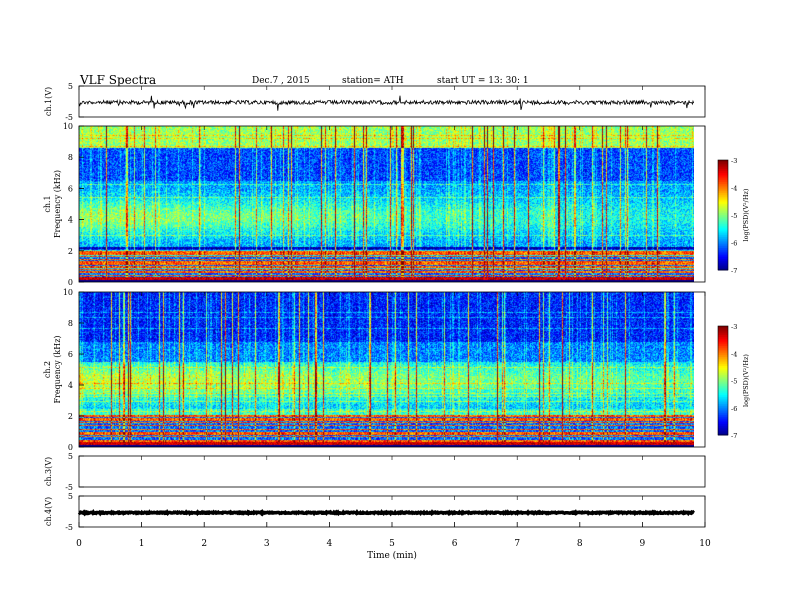  I want to click on x-tick-label: 9, so click(643, 544).